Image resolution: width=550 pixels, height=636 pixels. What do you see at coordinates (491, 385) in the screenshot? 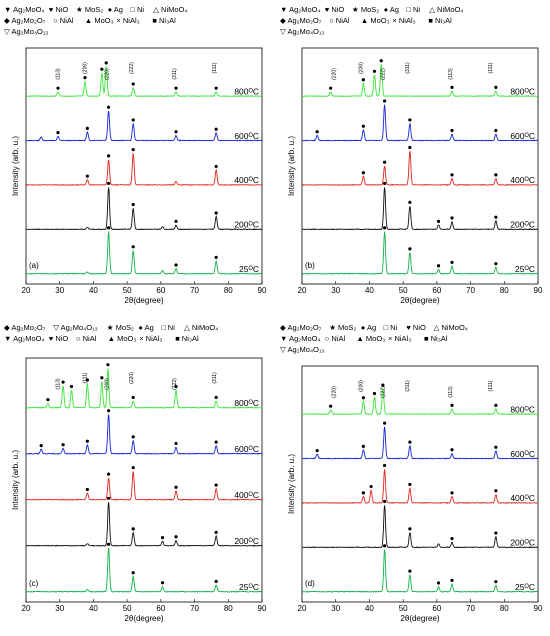
I see `hkl-annotation: (111)` at bounding box center [491, 385].